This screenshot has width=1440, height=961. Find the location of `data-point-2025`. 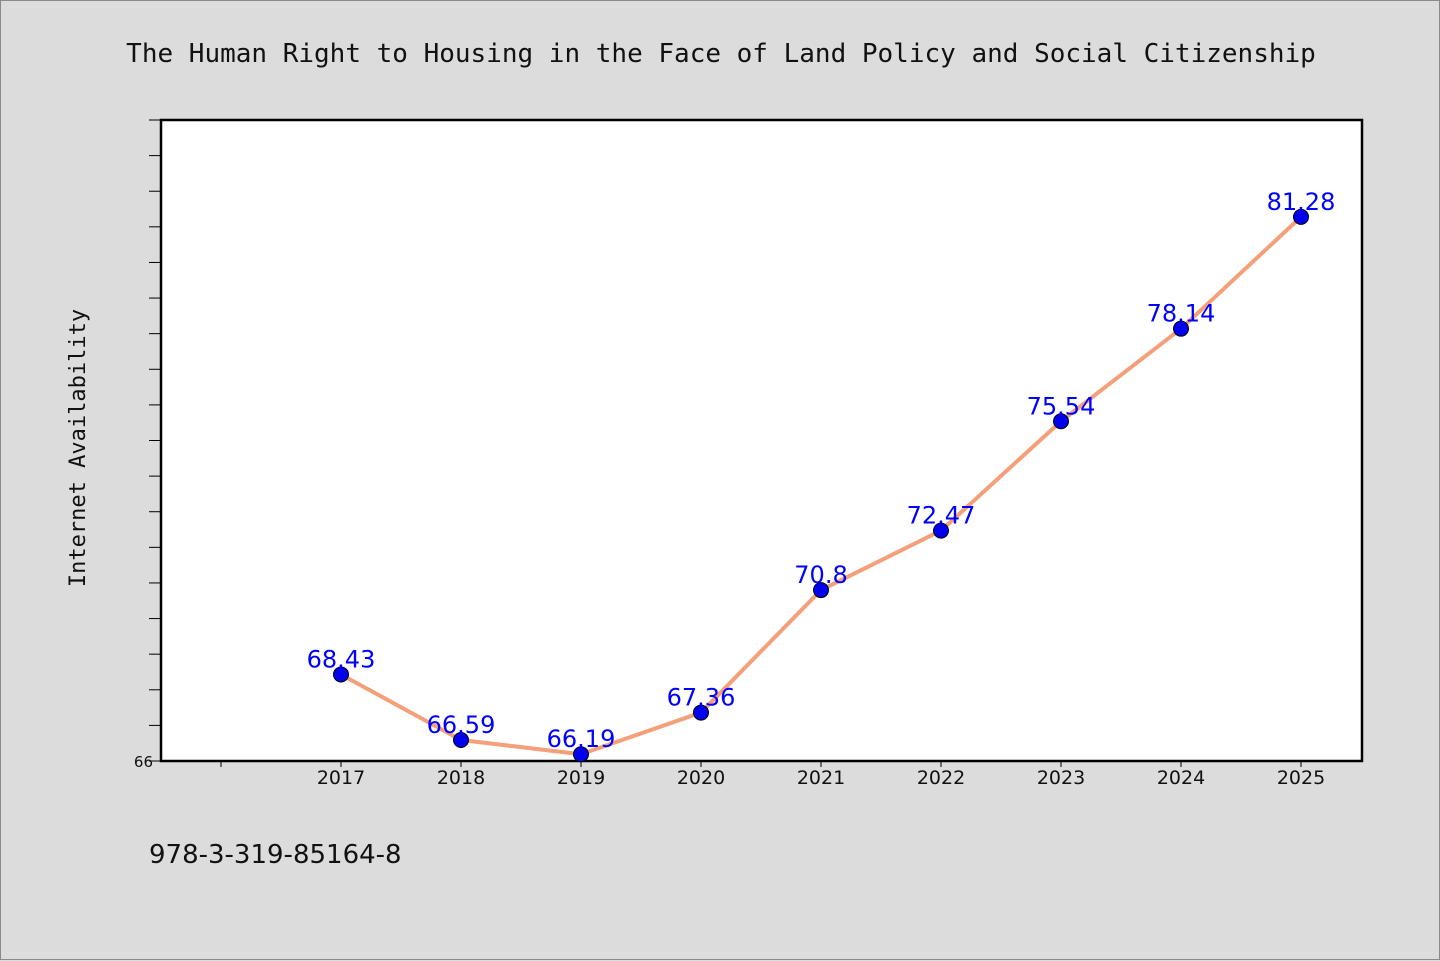

data-point-2025 is located at coordinates (1301, 216).